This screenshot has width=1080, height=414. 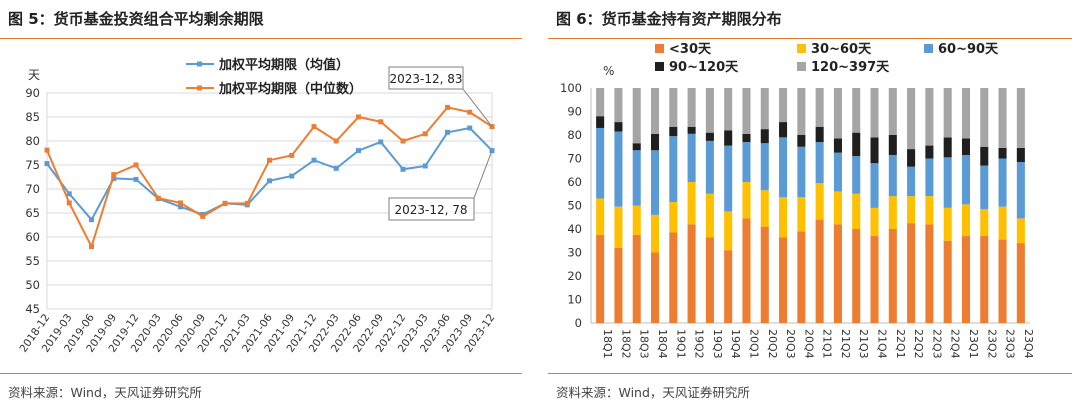 What do you see at coordinates (290, 89) in the screenshot?
I see `legend-label: 加权平均期限（中位数）` at bounding box center [290, 89].